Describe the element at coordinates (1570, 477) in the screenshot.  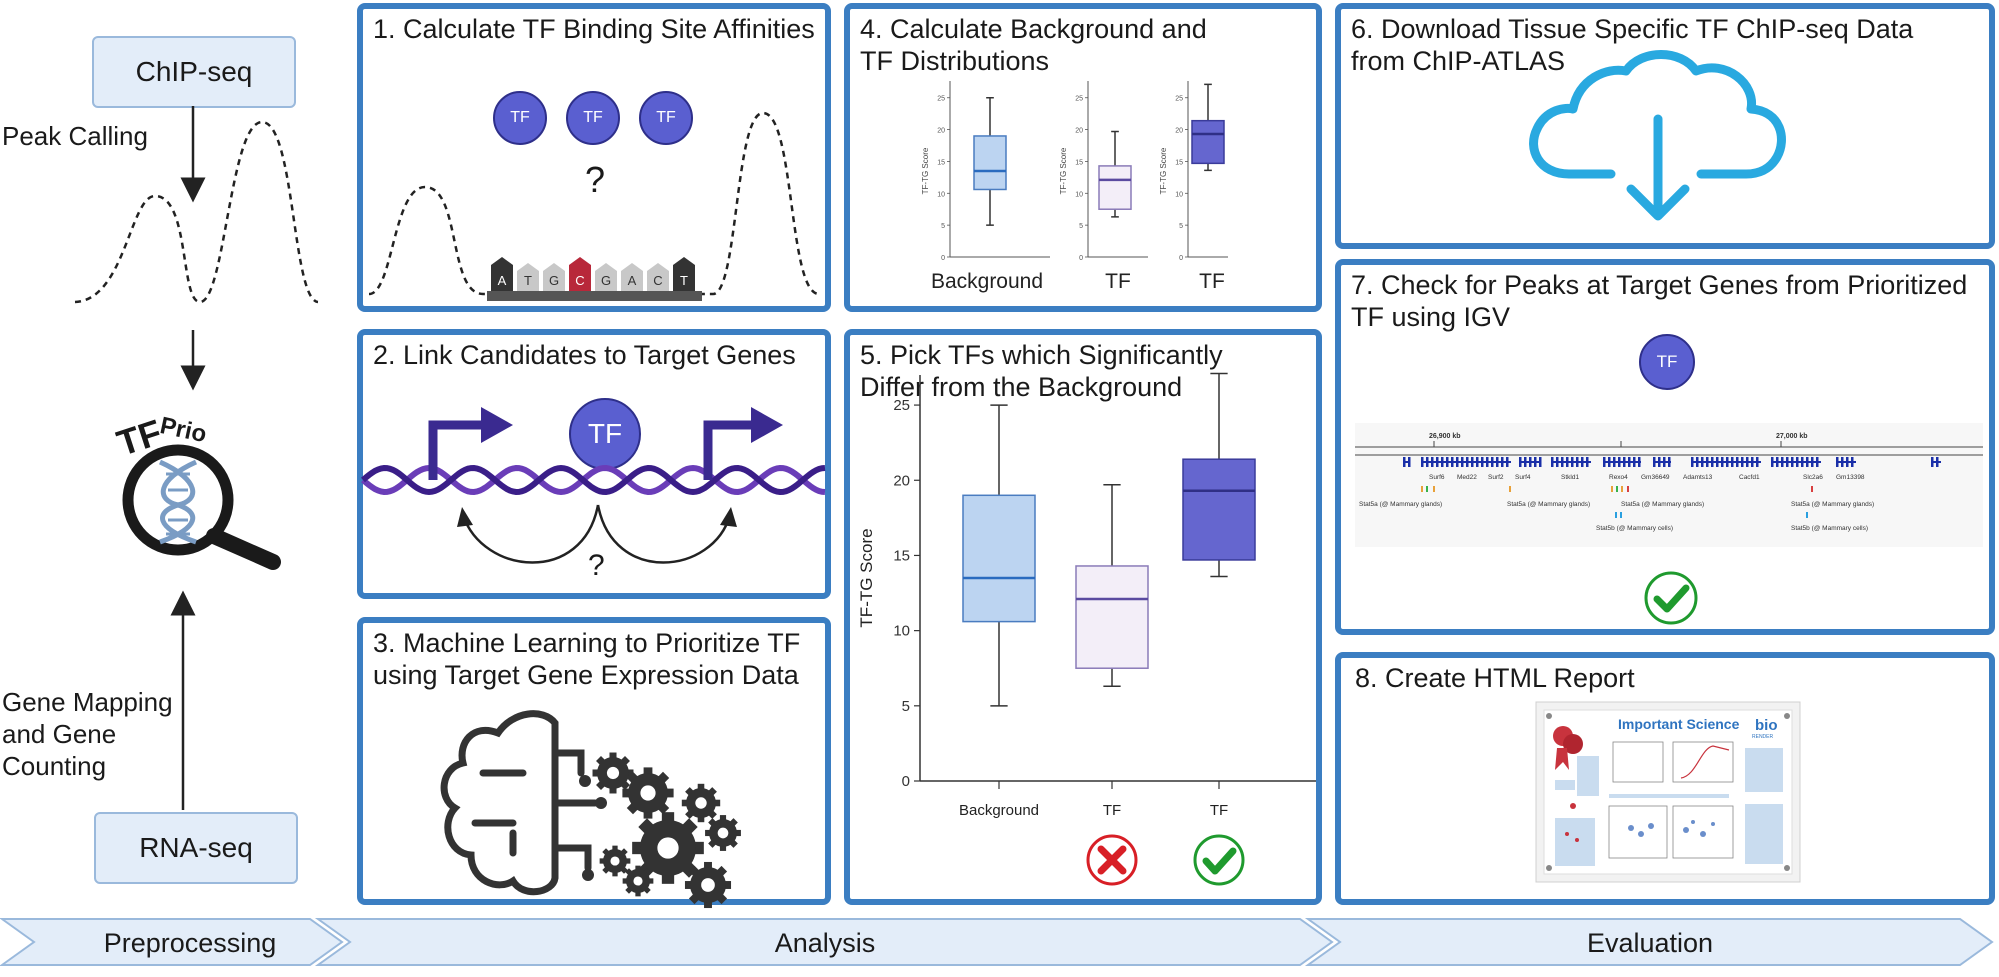
I see `igv-gene-label-4: Stkld1` at that location.